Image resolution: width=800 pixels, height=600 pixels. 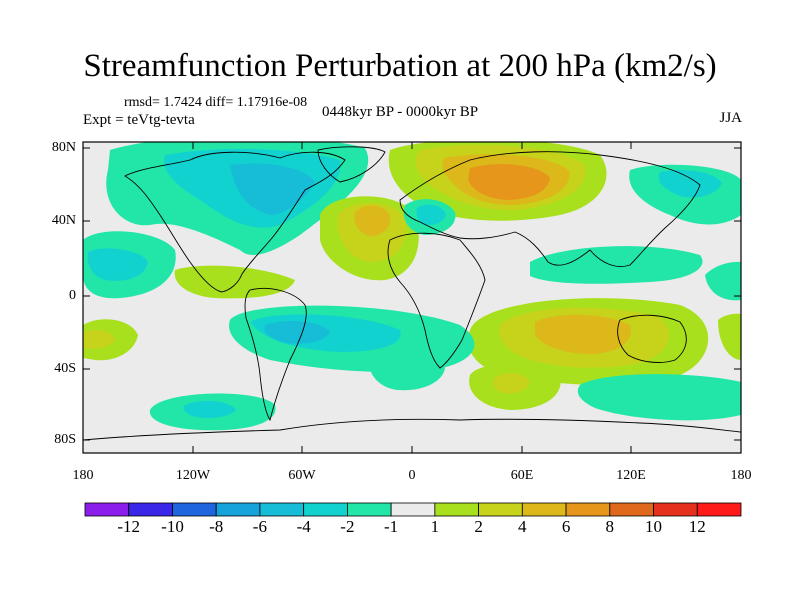 I want to click on anomaly-region-southern-ocean-west-core, so click(x=209, y=409).